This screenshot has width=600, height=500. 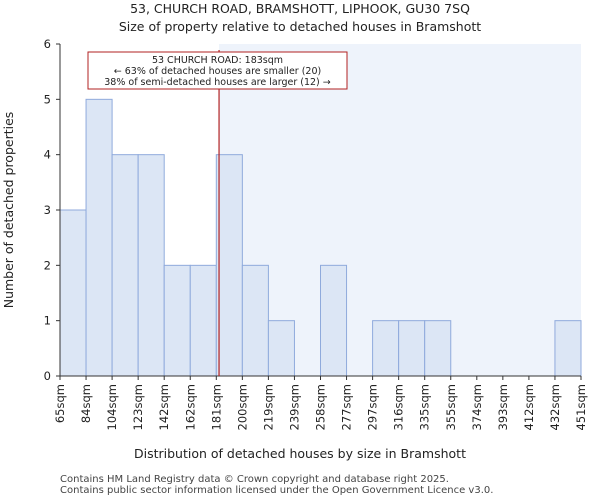 I want to click on bar-432sqm, so click(x=568, y=348).